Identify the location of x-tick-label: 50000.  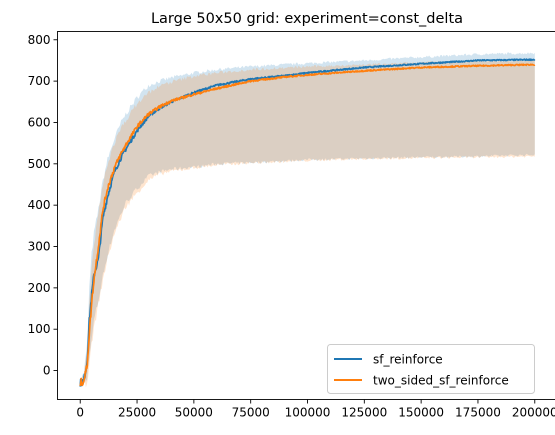
(194, 413).